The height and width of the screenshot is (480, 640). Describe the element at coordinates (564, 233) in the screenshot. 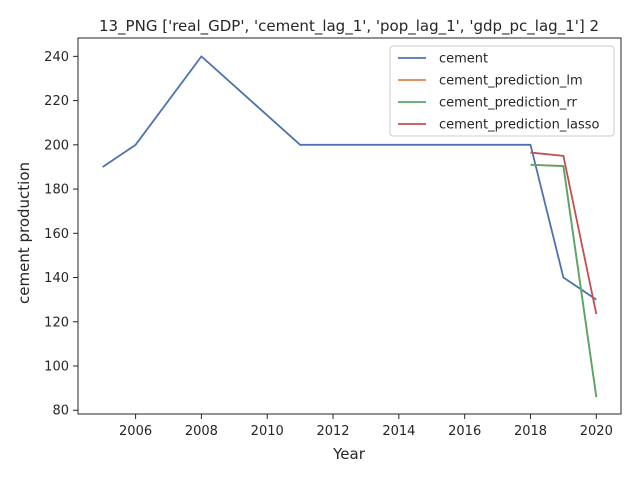

I see `series-line-cement-prediction-lasso` at that location.